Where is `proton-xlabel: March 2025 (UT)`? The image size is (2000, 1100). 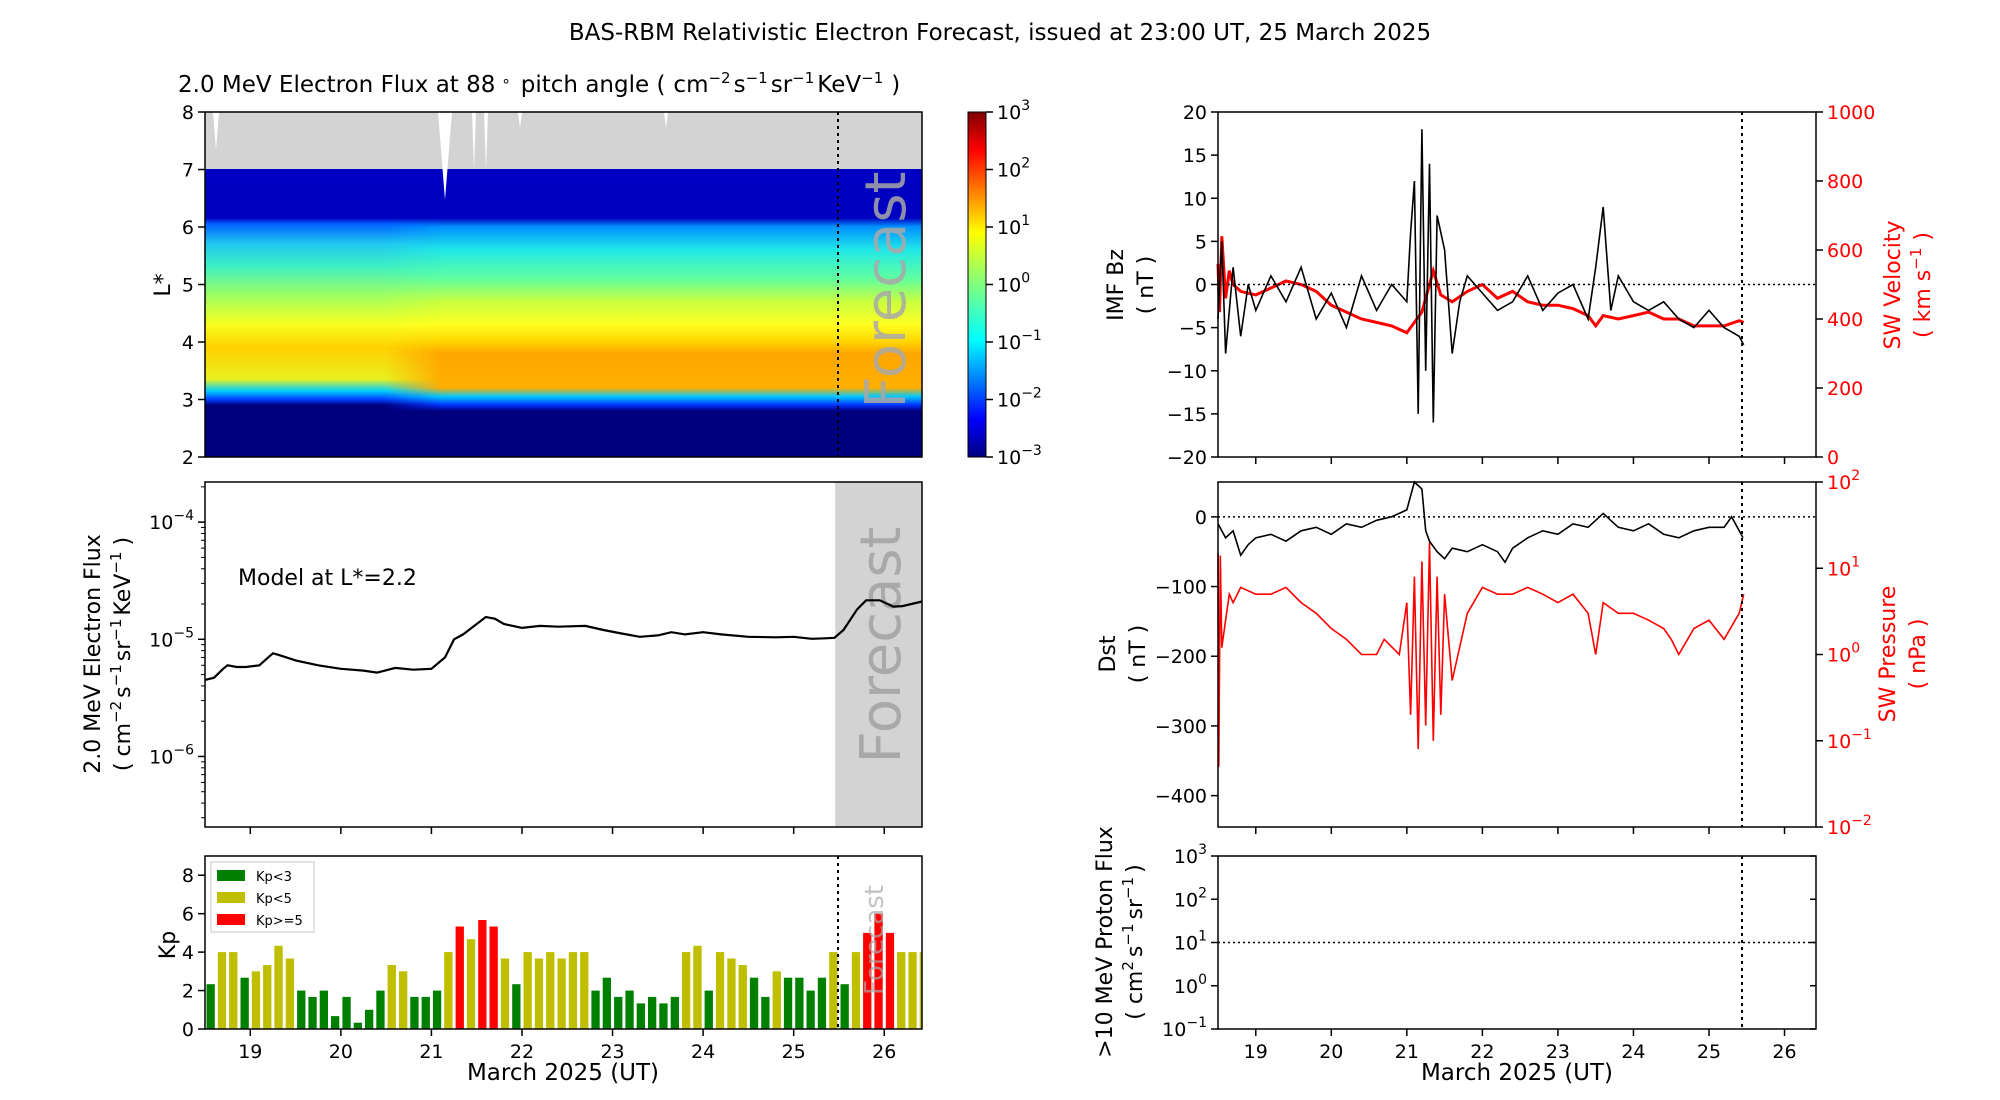
proton-xlabel: March 2025 (UT) is located at coordinates (1517, 1073).